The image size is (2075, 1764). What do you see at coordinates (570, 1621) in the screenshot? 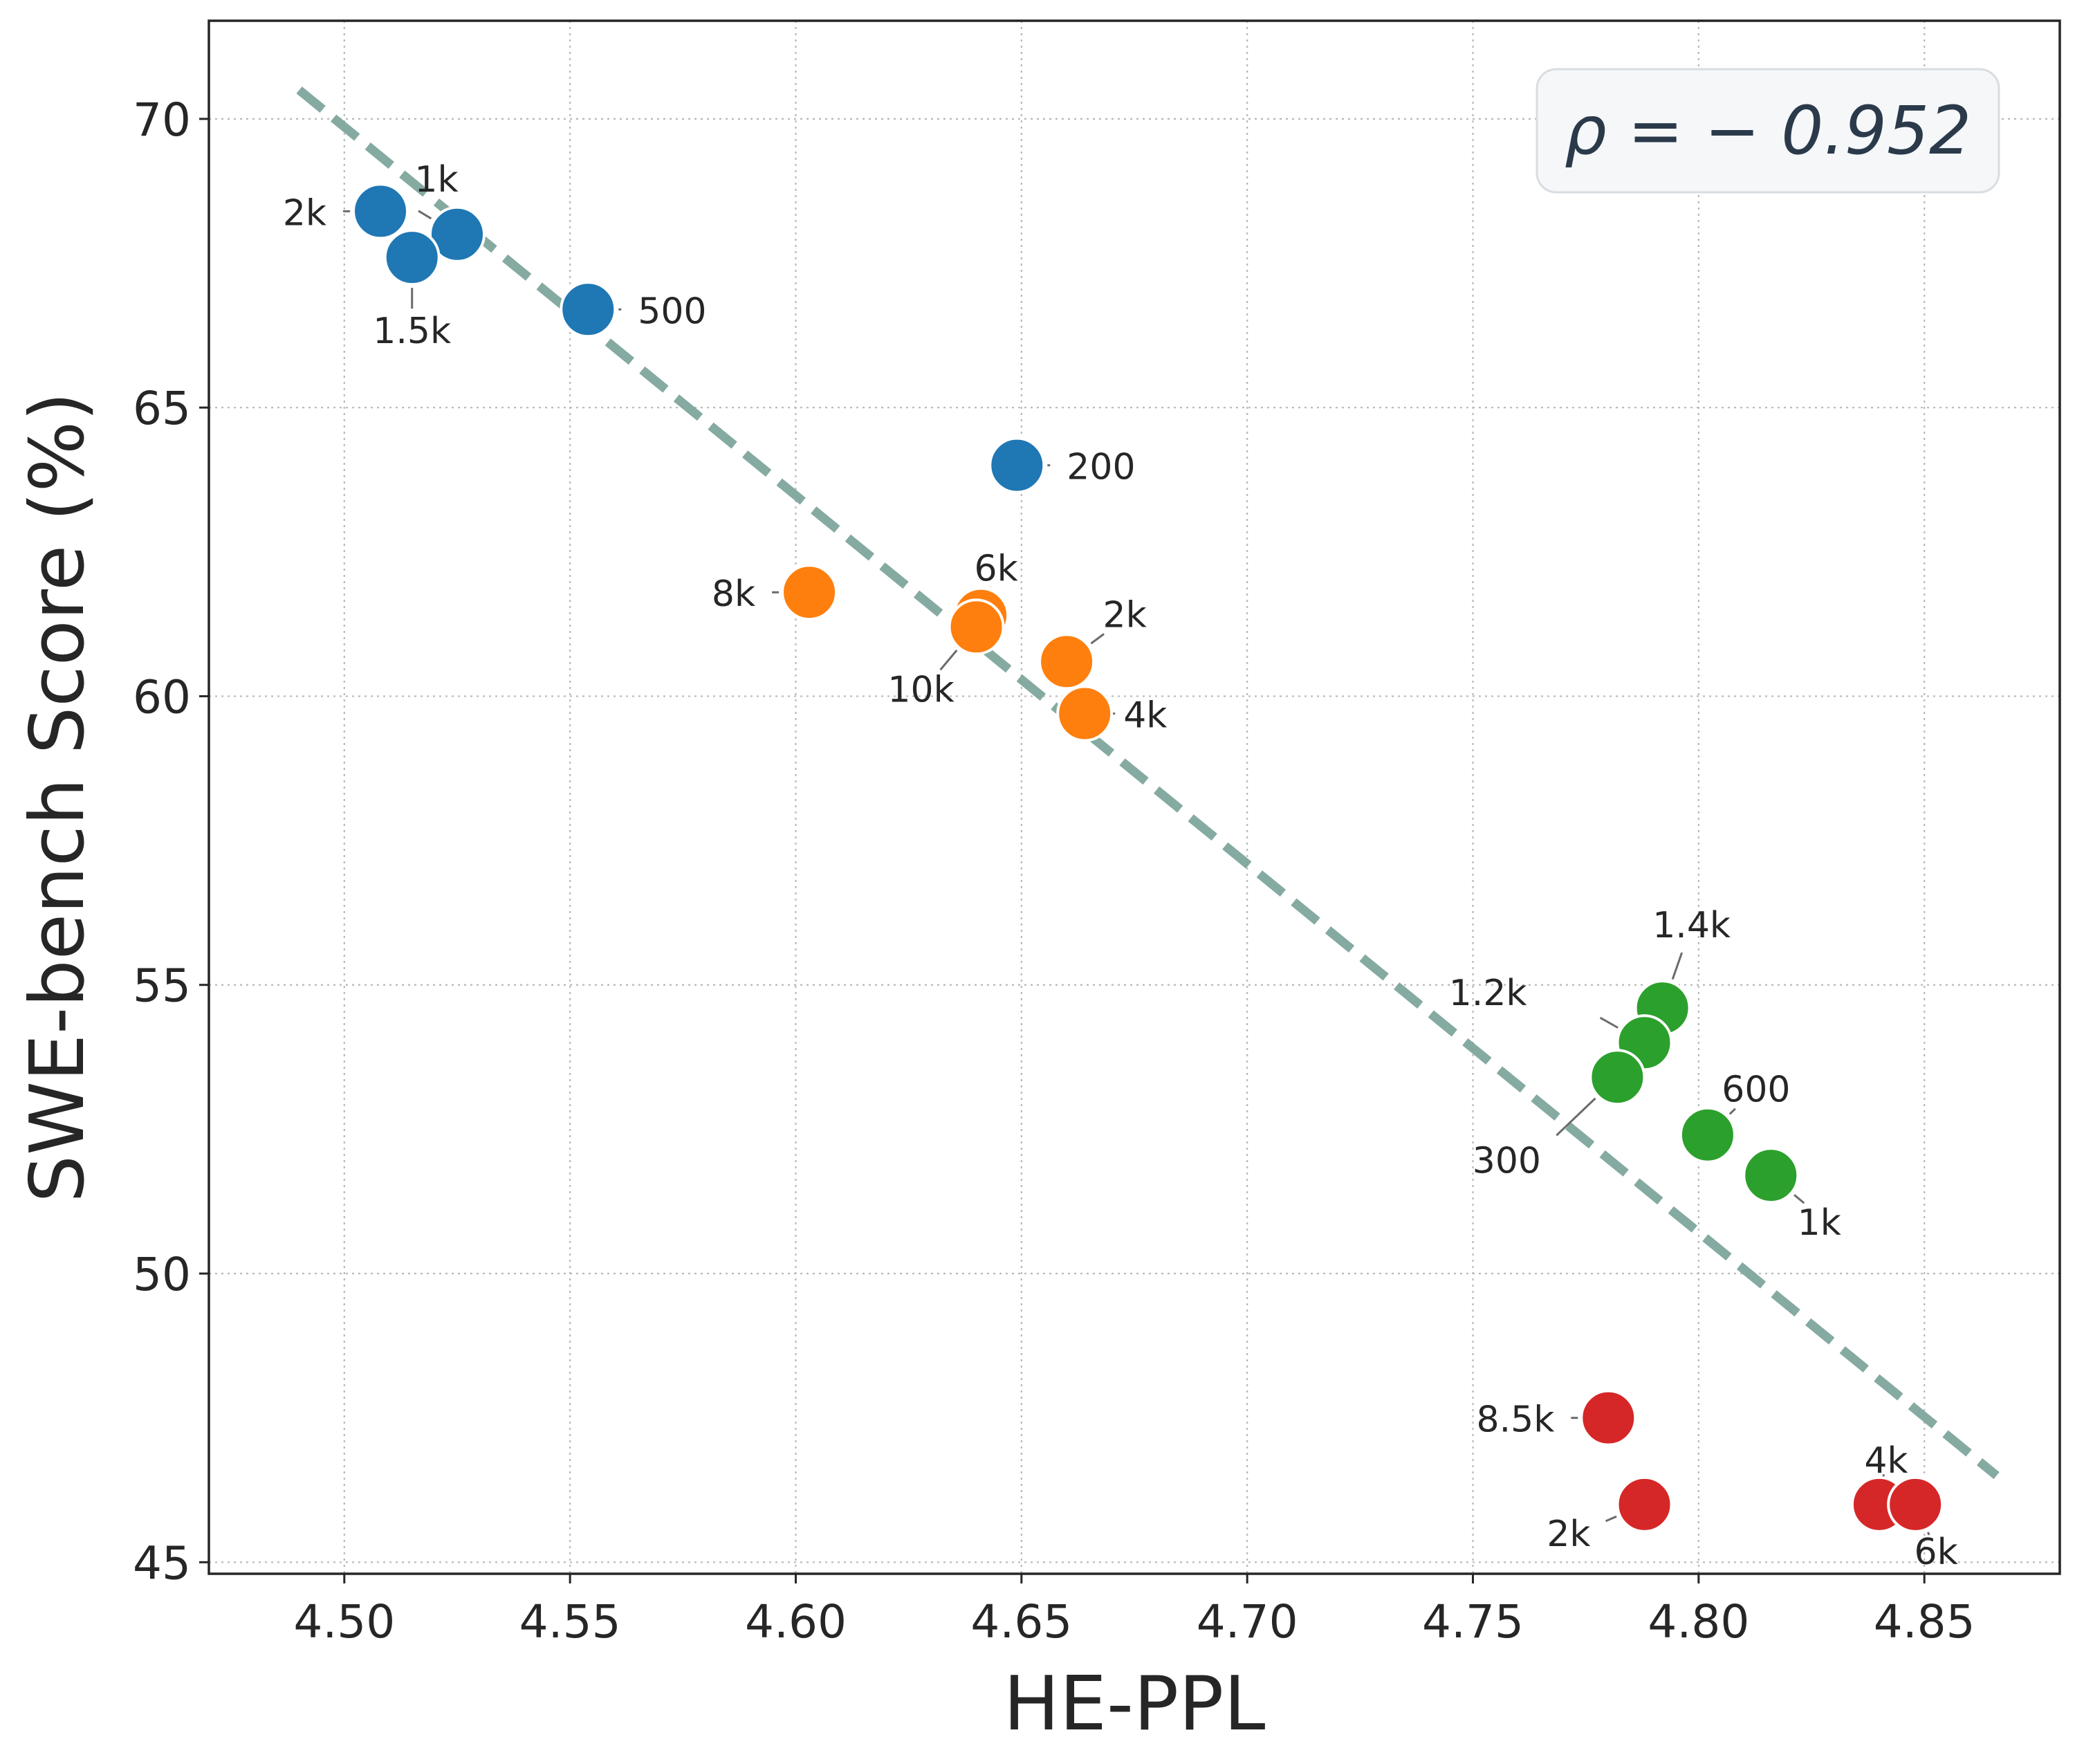
I see `x-tick-label: 4.55` at bounding box center [570, 1621].